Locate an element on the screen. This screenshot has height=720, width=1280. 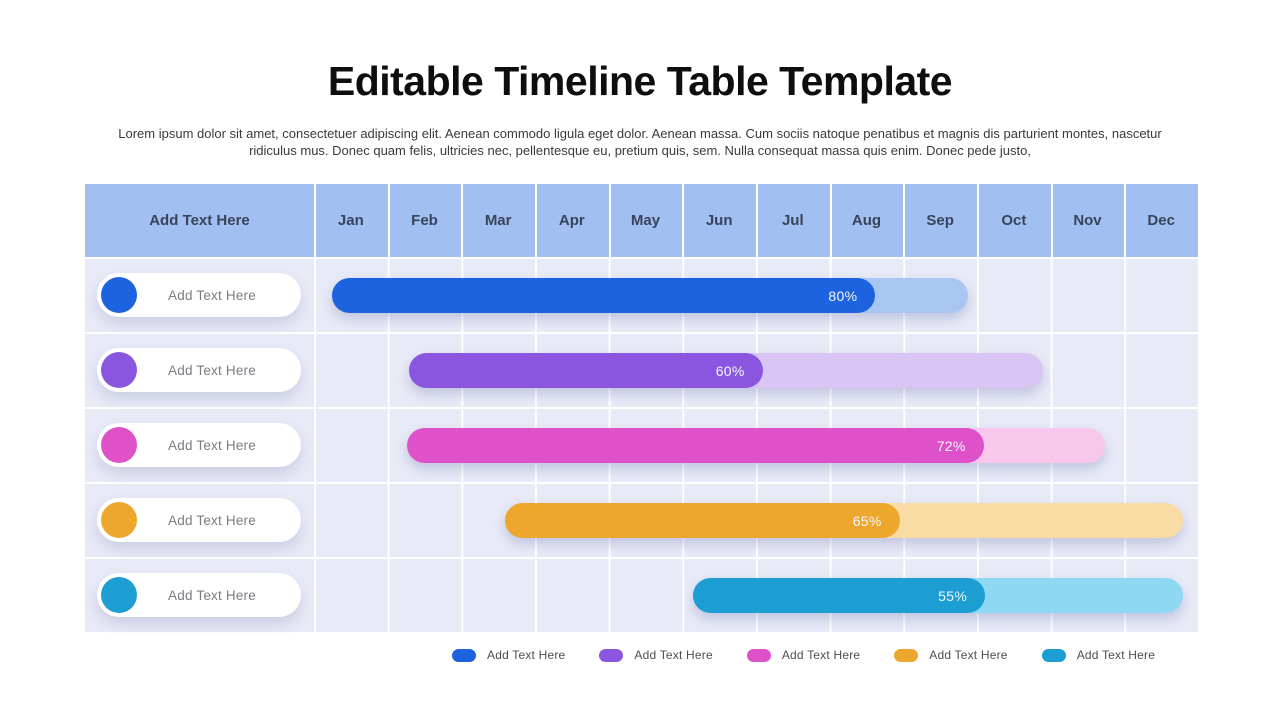
table-row: Add Text Here 72% is located at coordinates (641, 445).